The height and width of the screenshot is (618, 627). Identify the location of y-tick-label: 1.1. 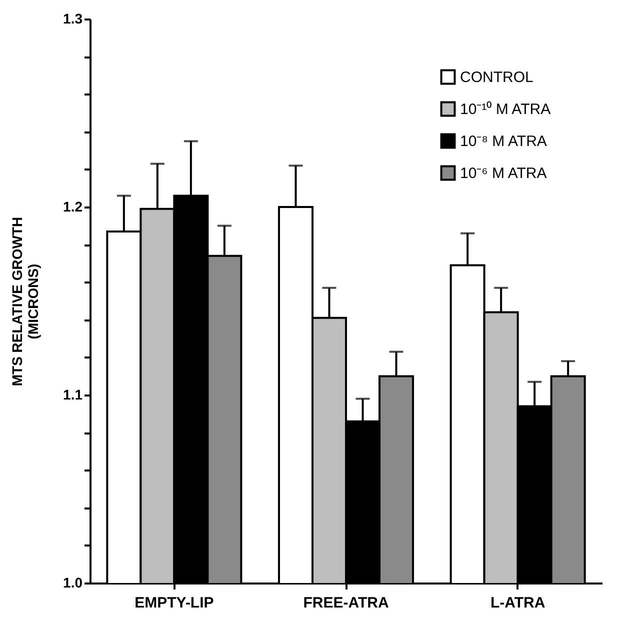
(73, 394).